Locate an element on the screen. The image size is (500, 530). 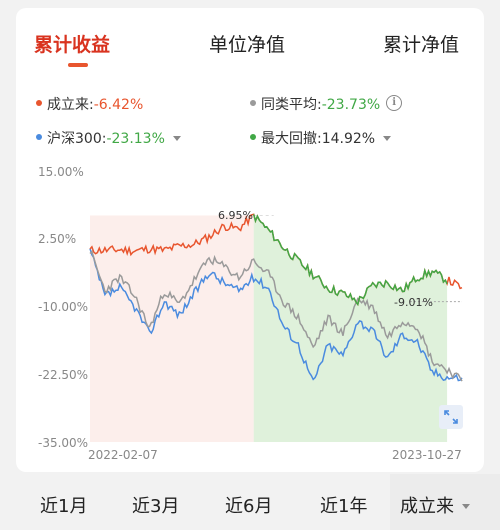
y-tick-label: -35.00% is located at coordinates (63, 443).